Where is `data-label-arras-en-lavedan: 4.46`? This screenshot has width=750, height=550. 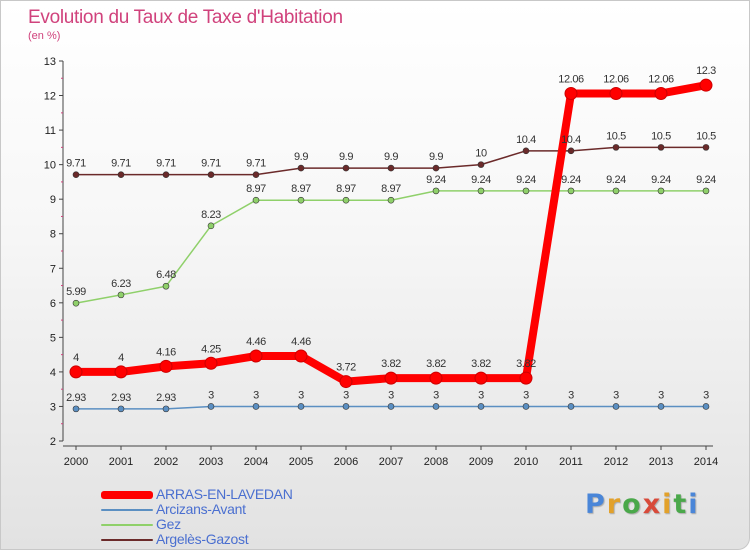
data-label-arras-en-lavedan: 4.46 is located at coordinates (256, 342).